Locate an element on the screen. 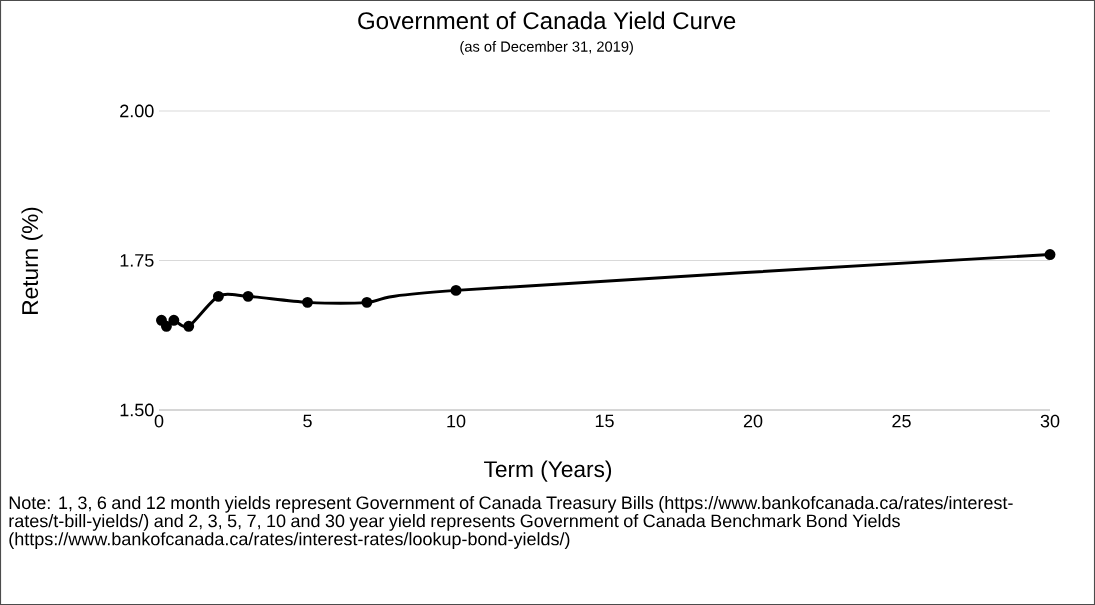  x-tick-label: 25 is located at coordinates (901, 421).